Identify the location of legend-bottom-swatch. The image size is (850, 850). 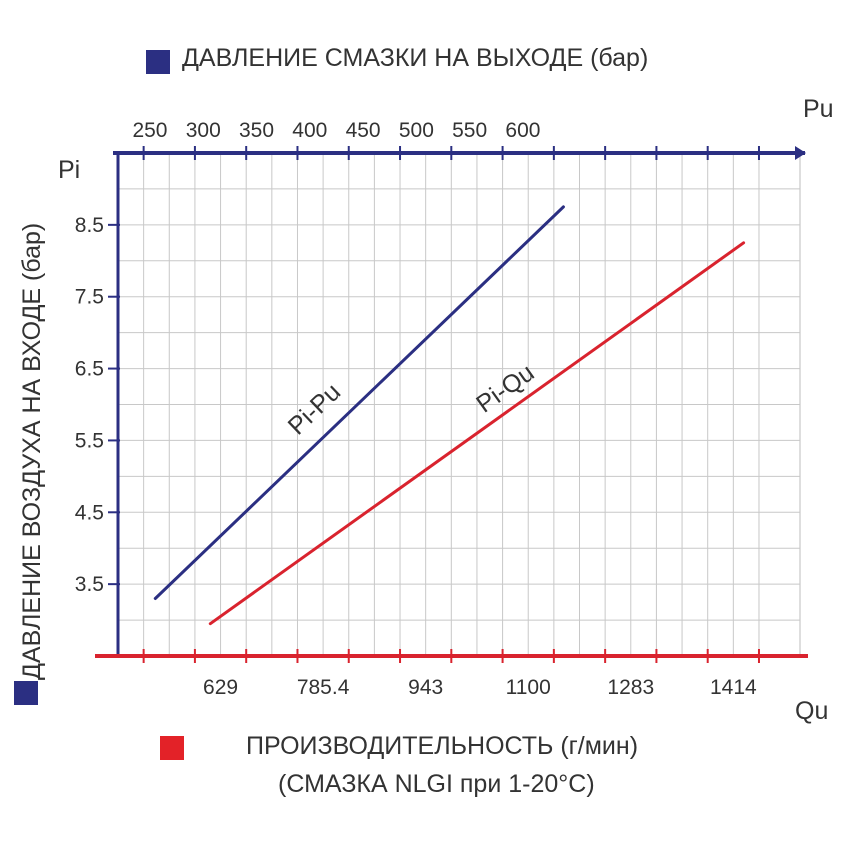
(172, 748).